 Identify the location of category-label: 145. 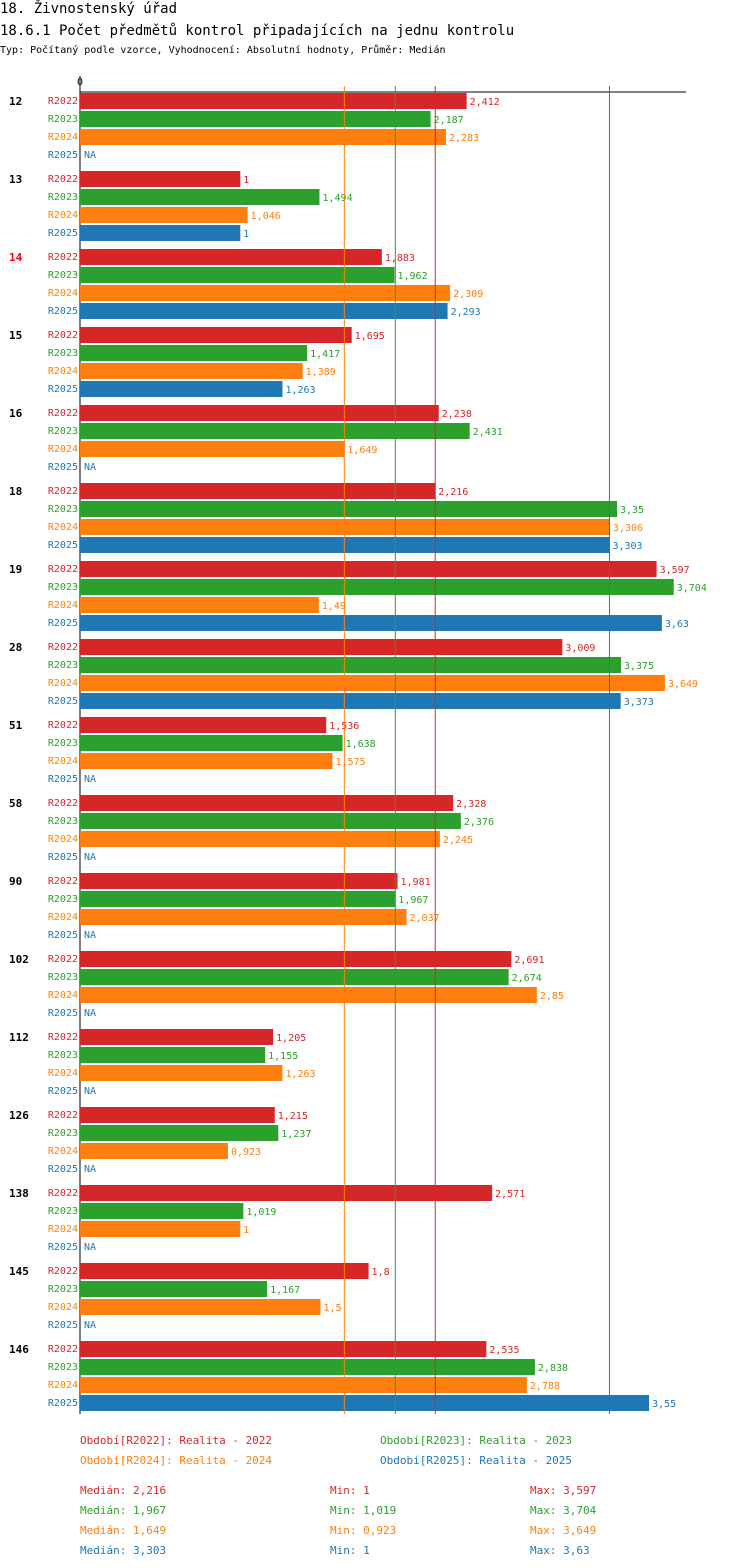
(19, 1271).